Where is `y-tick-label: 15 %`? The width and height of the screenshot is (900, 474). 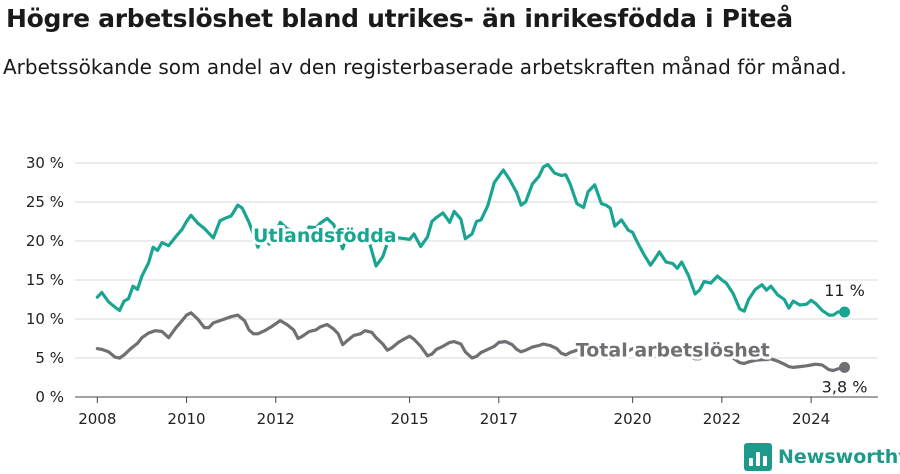
y-tick-label: 15 % is located at coordinates (45, 280).